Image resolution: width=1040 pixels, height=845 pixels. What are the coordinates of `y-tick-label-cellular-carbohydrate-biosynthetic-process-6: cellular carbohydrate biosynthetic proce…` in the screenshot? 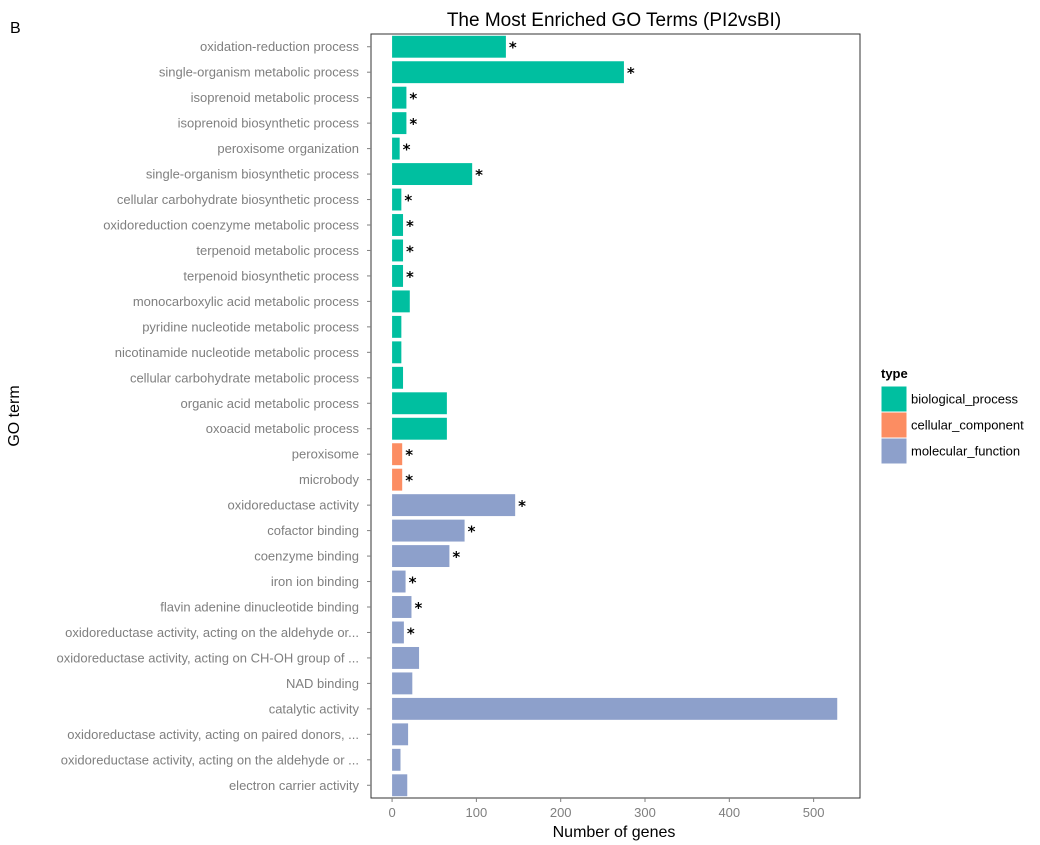 It's located at (238, 199).